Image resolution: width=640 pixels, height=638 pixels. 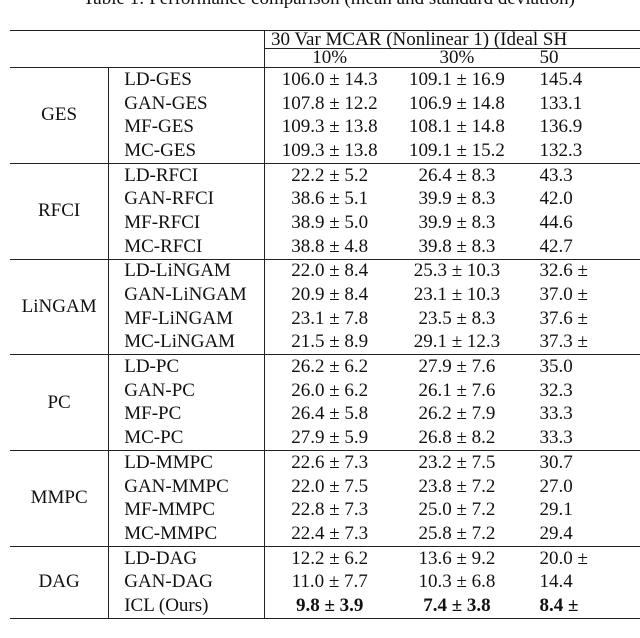 I want to click on value-50: 37.6 ±, so click(x=563, y=318).